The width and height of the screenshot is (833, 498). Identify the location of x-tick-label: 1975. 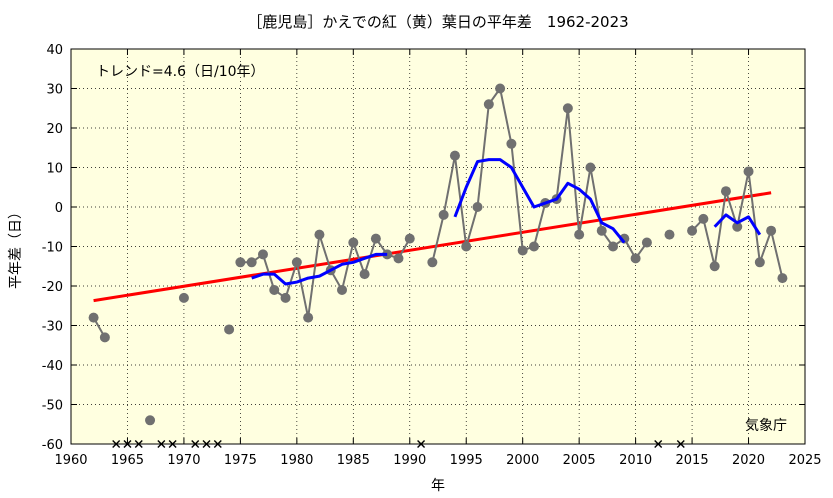
(240, 460).